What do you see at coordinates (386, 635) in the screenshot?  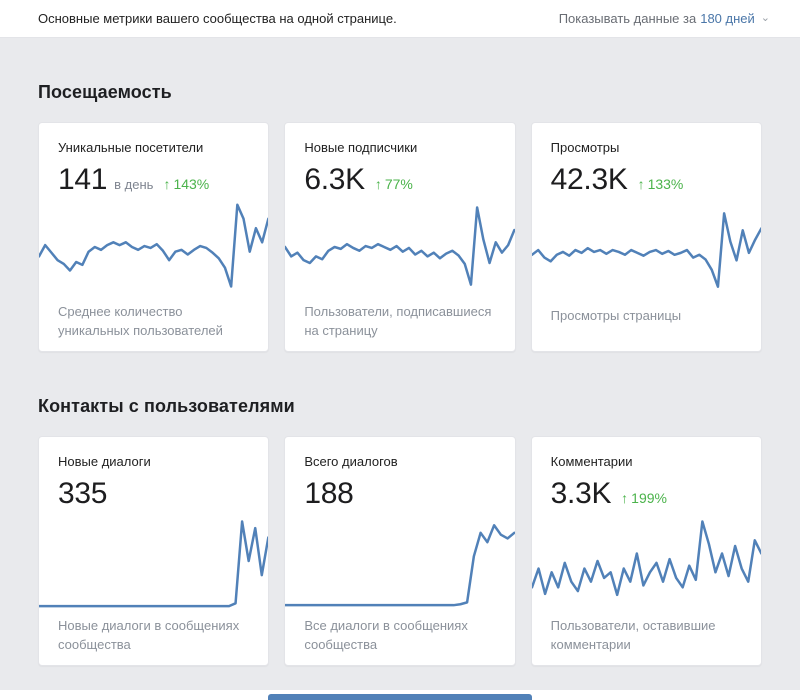 I see `card-description: Все диалоги в сообщениях сообщества` at bounding box center [386, 635].